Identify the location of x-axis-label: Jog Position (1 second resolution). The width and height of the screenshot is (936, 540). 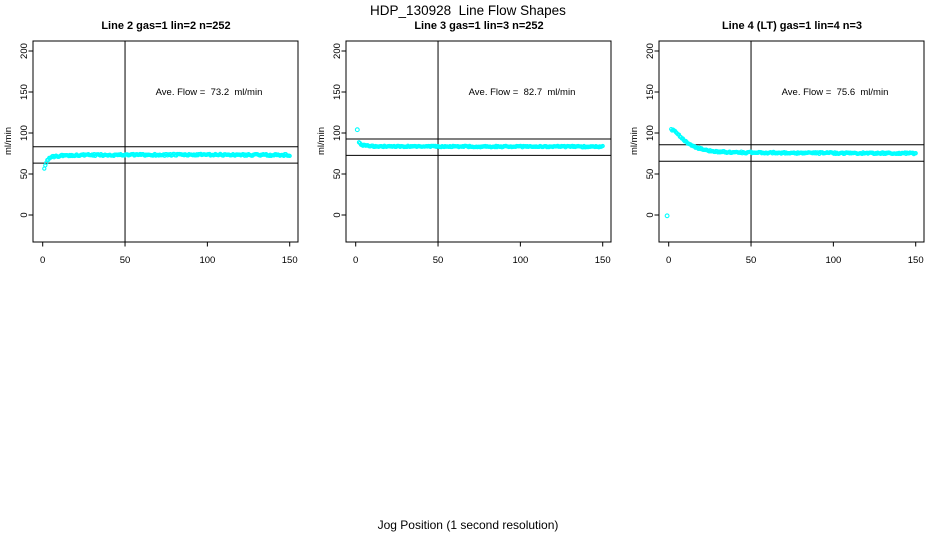
(468, 525).